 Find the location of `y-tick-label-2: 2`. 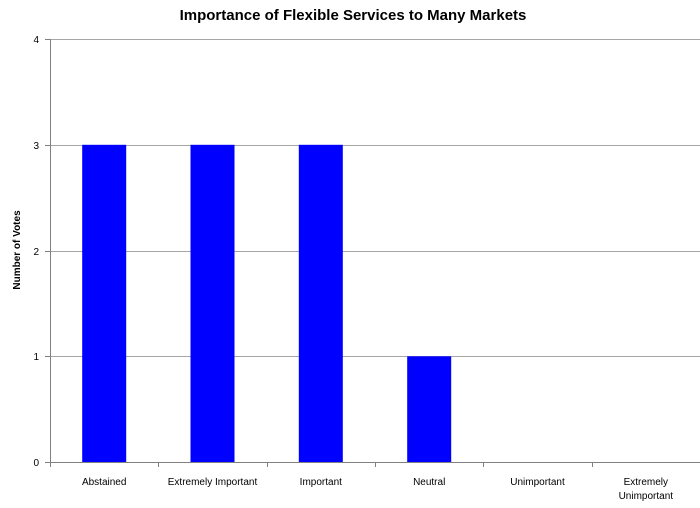

y-tick-label-2: 2 is located at coordinates (36, 252).